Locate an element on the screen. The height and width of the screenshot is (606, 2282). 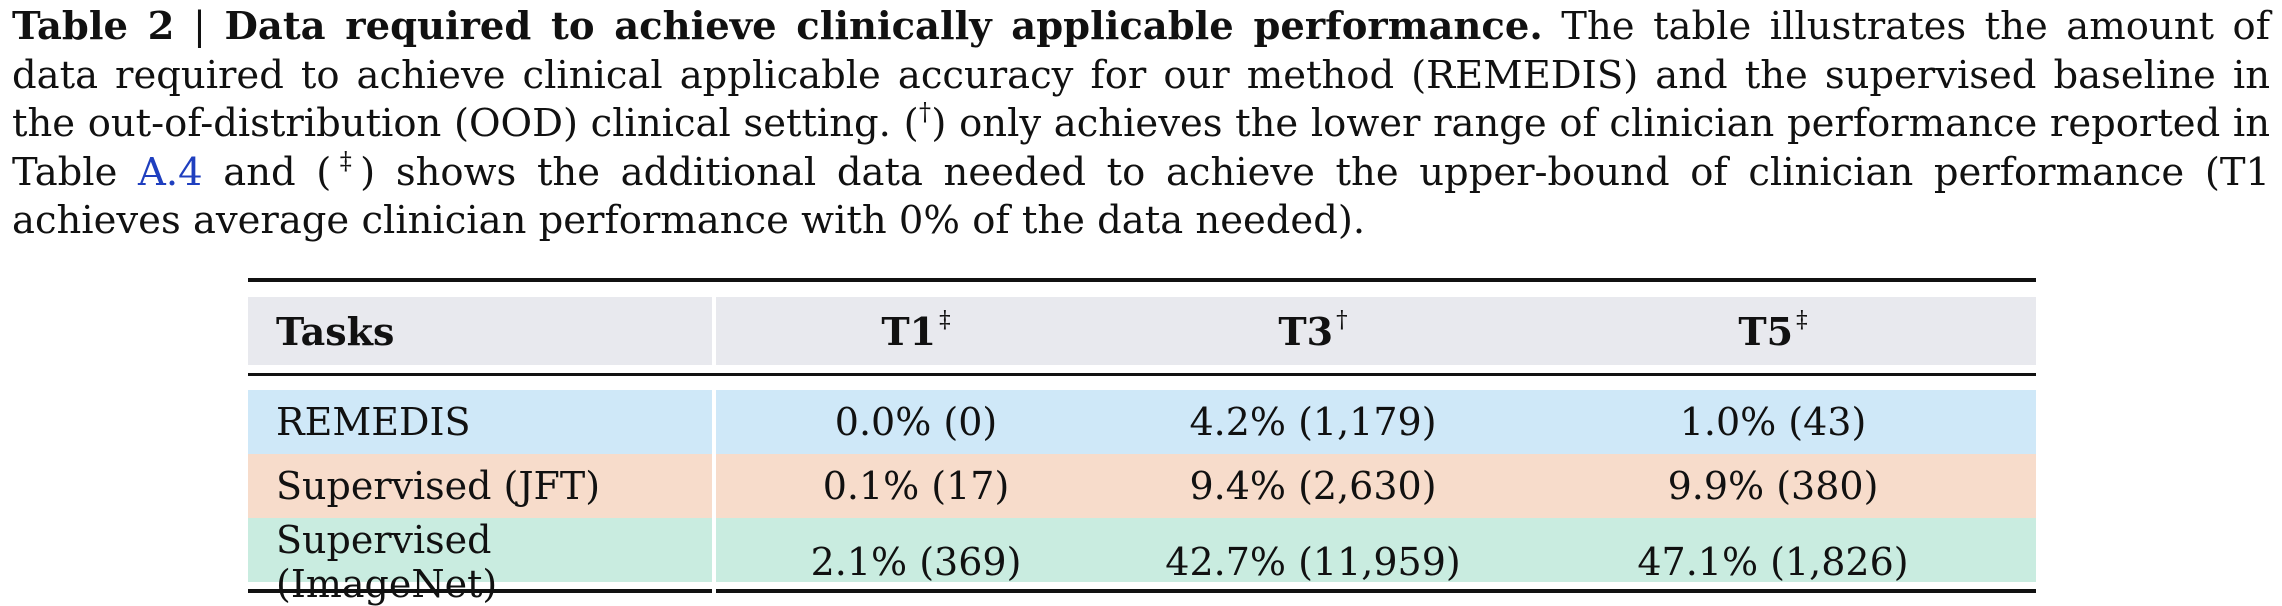
row-name: Supervised (JFT) is located at coordinates (482, 486).